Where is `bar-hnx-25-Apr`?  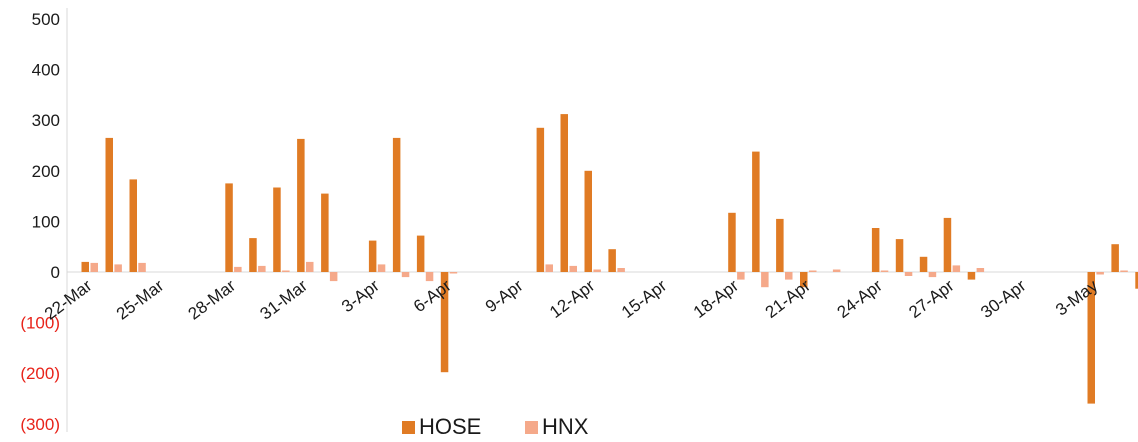 bar-hnx-25-Apr is located at coordinates (908, 274).